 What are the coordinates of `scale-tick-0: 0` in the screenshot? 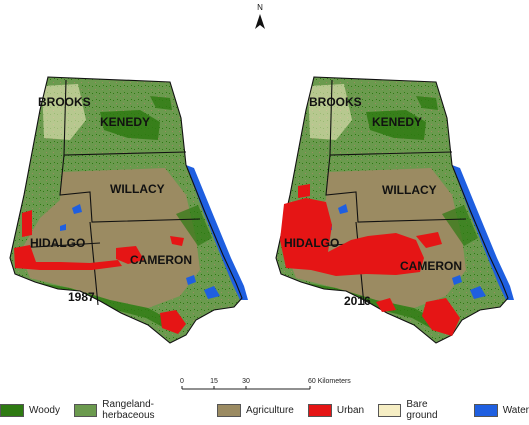 It's located at (182, 381).